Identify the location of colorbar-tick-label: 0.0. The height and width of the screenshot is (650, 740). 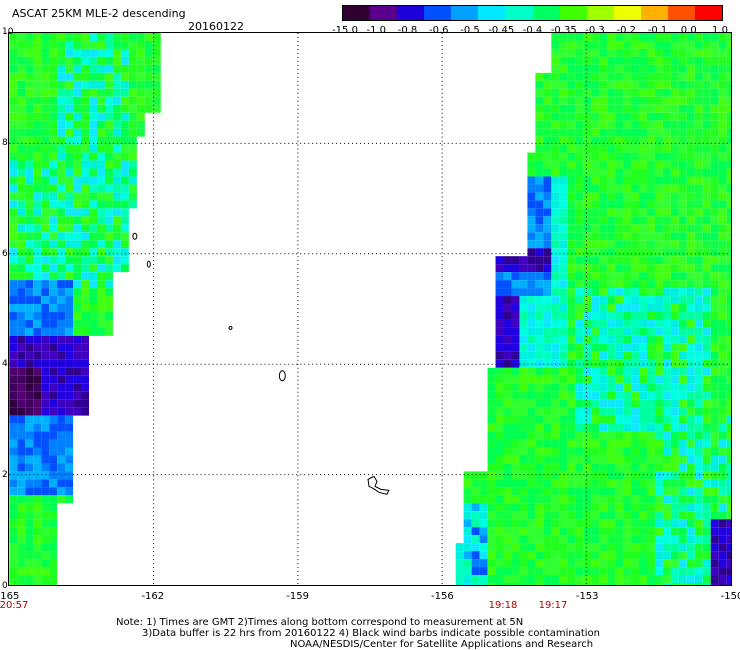
(688, 30).